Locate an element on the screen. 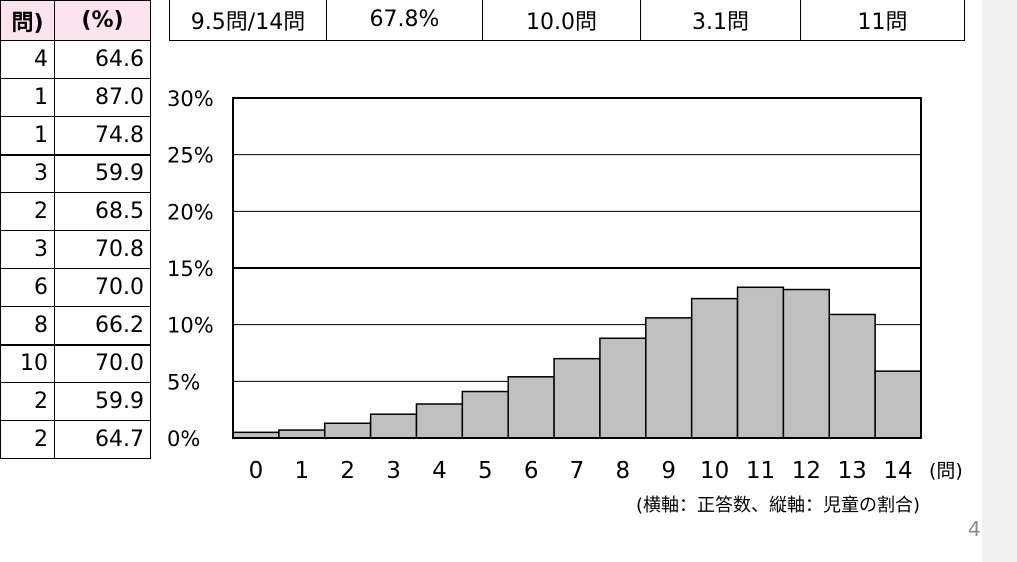  y-tick-label: 10% is located at coordinates (190, 326).